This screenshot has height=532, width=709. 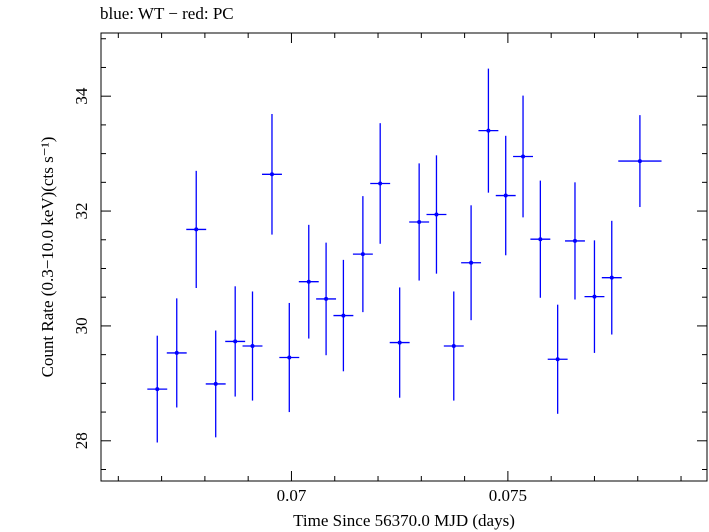 I want to click on y-tick-label: 30, so click(x=81, y=325).